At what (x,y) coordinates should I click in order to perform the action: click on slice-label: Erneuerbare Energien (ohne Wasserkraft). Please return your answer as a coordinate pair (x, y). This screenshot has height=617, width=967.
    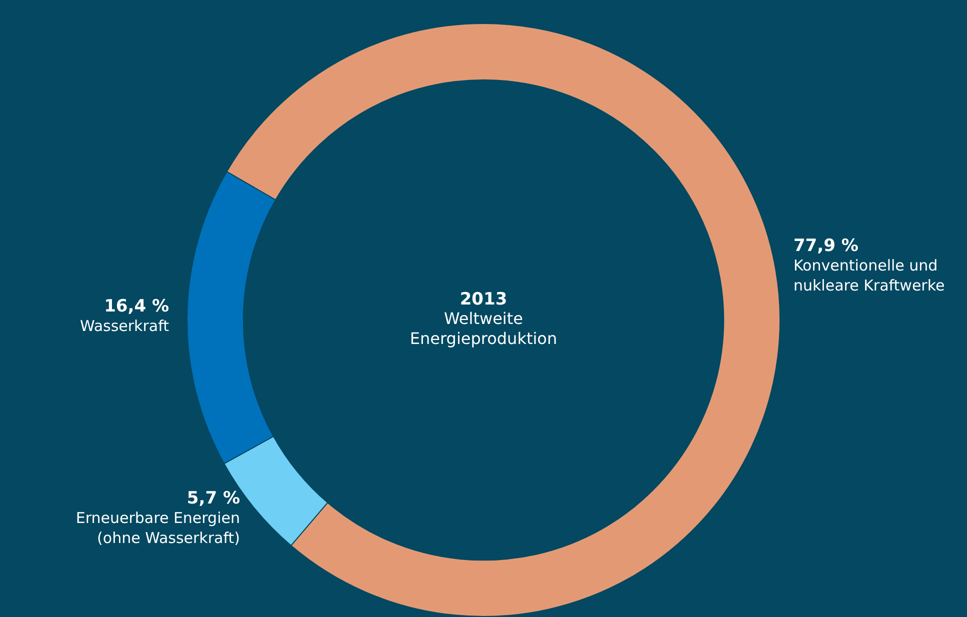
    Looking at the image, I should click on (158, 527).